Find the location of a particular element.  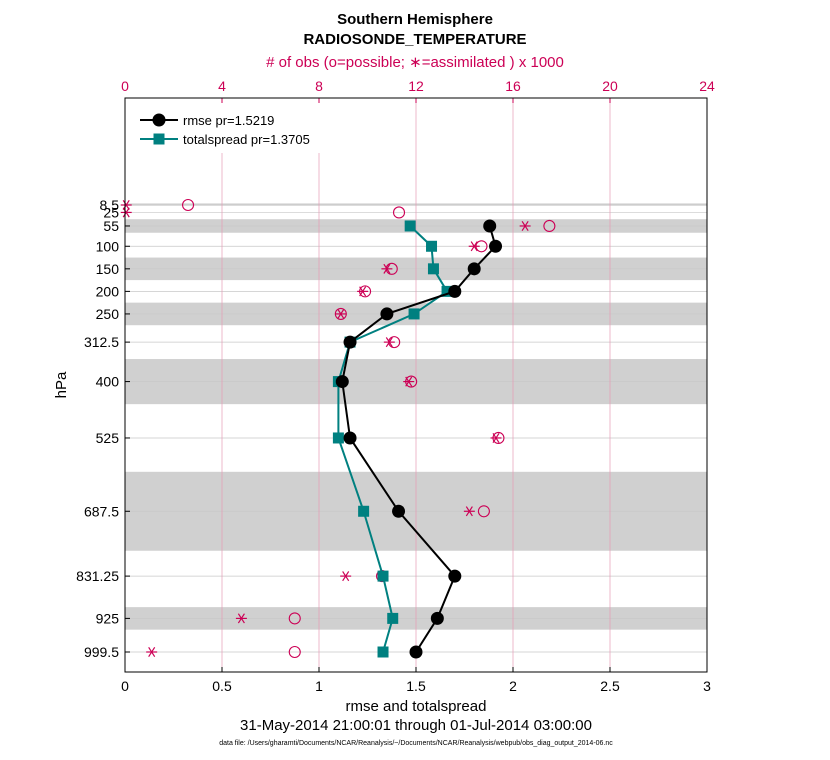

x-tick-label: 1 is located at coordinates (319, 686).